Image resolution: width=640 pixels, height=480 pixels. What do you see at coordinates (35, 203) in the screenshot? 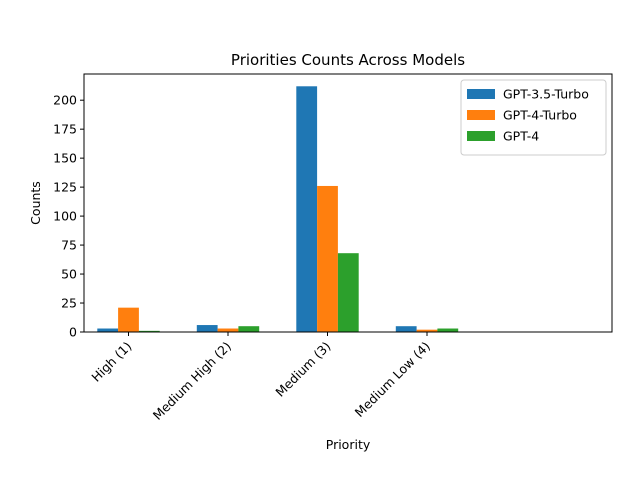
I see `y-axis-title: Counts` at bounding box center [35, 203].